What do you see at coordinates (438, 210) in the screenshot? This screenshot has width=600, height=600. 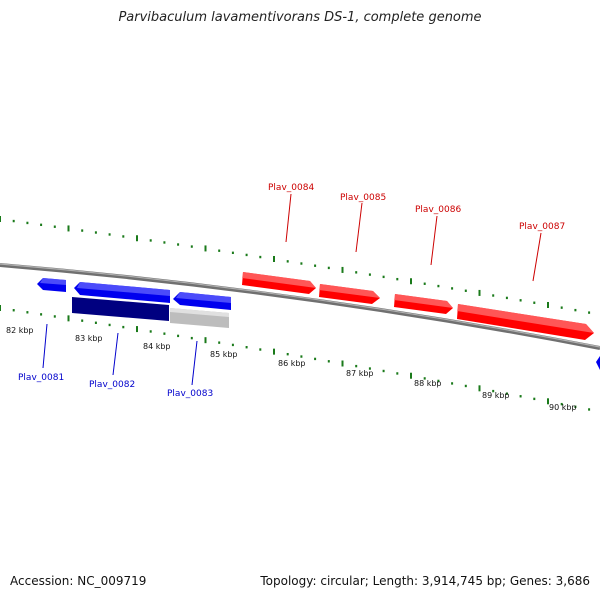 I see `label-plav-0086: Plav_0086` at bounding box center [438, 210].